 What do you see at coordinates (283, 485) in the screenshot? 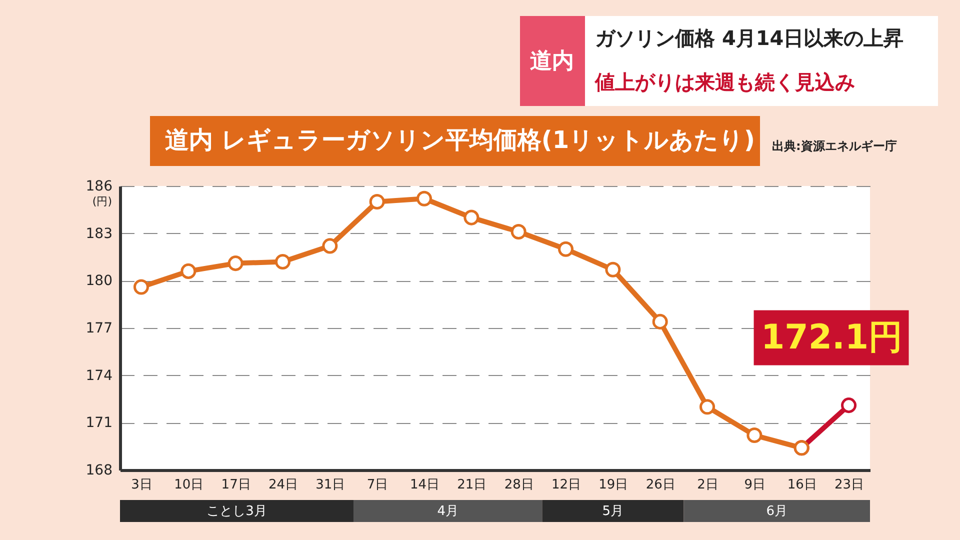
I see `x-tick-label: 24日` at bounding box center [283, 485].